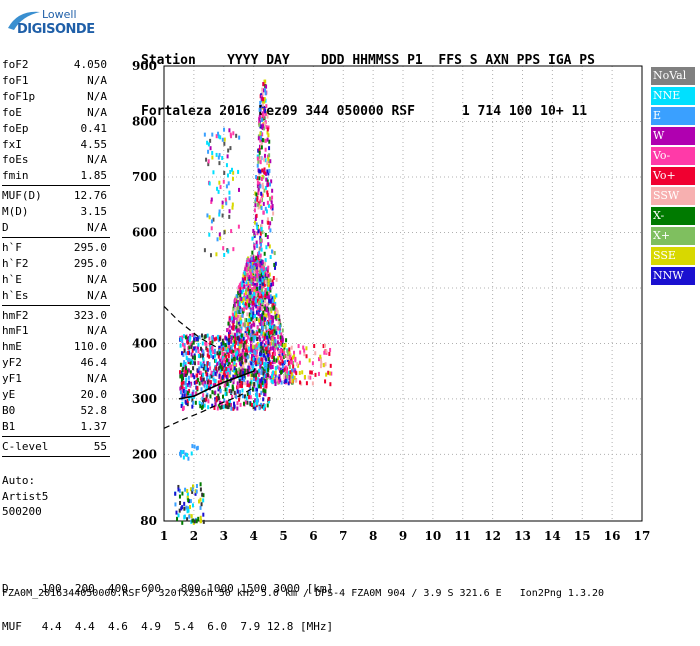 This screenshot has width=700, height=646. Describe the element at coordinates (54, 97) in the screenshot. I see `param-row-fof1p: foF1p N/A` at that location.